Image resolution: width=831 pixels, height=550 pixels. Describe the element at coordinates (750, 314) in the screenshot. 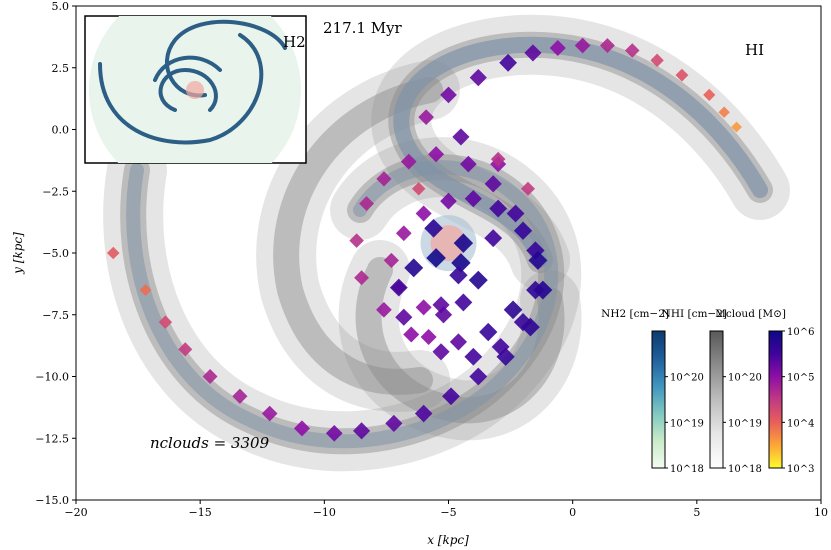

I see `colorbar-label: Mcloud [M⊙]` at that location.